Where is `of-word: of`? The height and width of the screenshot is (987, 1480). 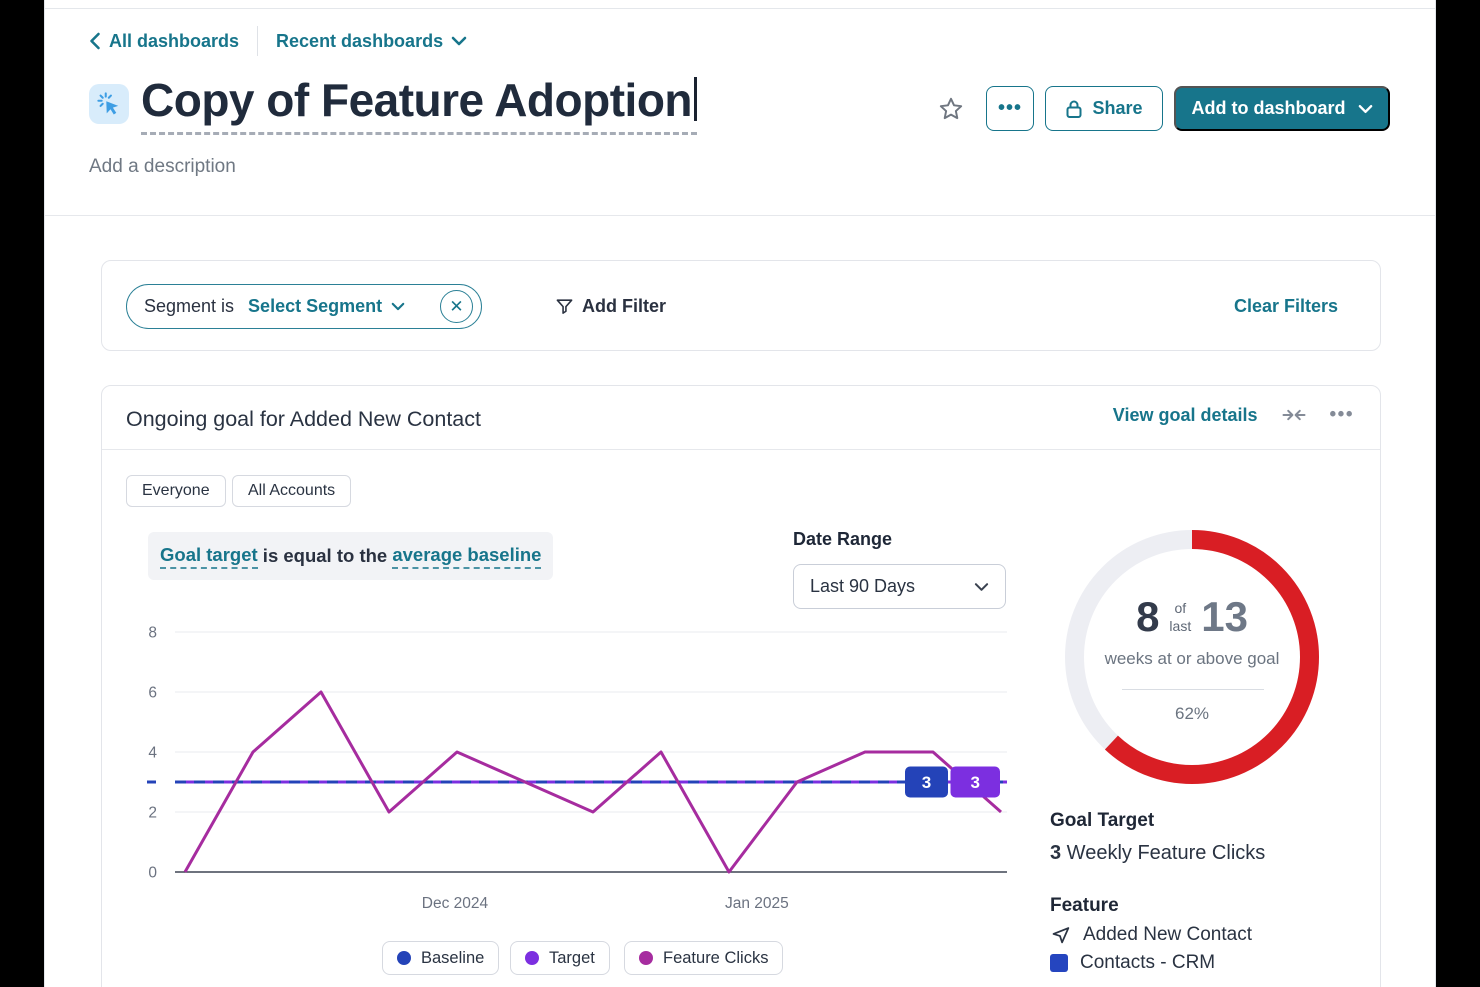 of-word: of is located at coordinates (1180, 607).